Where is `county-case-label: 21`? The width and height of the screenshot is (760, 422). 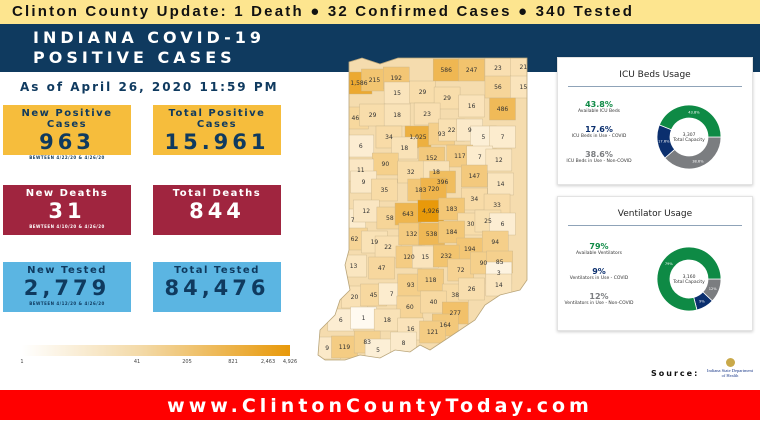
county-case-label: 21 is located at coordinates (524, 67).